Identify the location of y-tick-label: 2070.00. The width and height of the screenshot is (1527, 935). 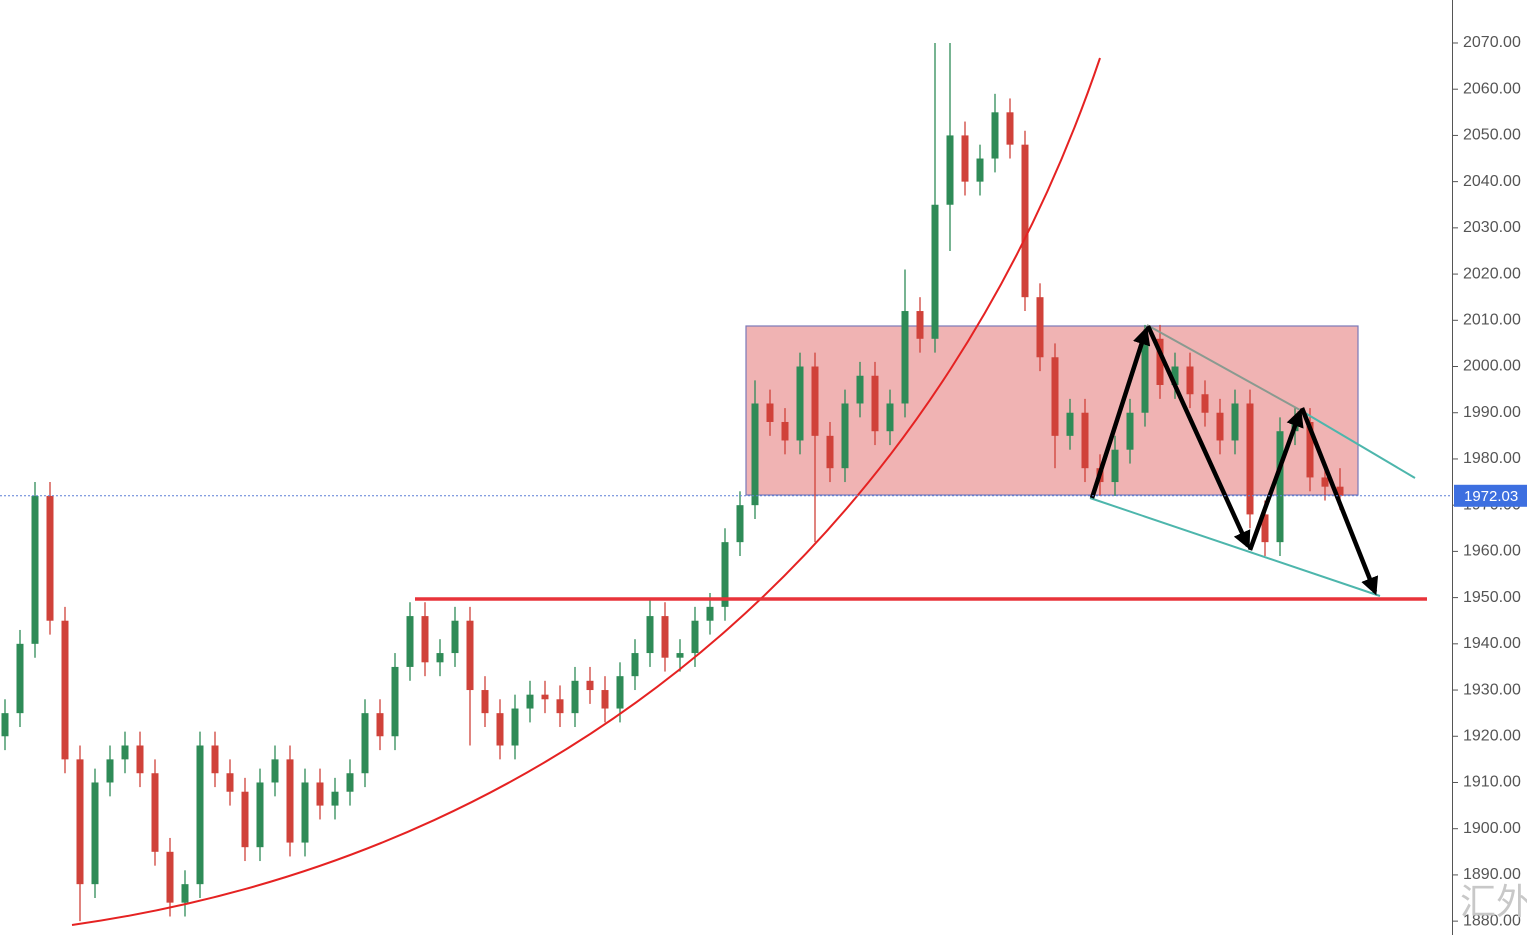
(1492, 42).